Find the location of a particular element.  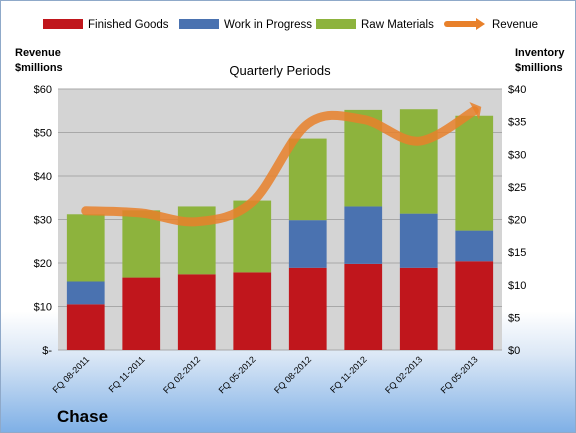

chart-title: Quarterly Periods is located at coordinates (280, 70).